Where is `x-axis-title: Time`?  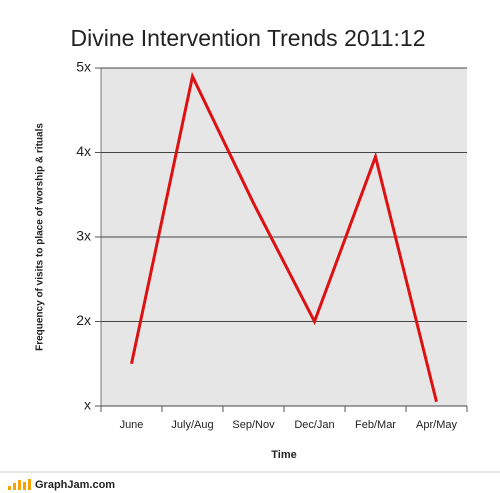 x-axis-title: Time is located at coordinates (283, 455).